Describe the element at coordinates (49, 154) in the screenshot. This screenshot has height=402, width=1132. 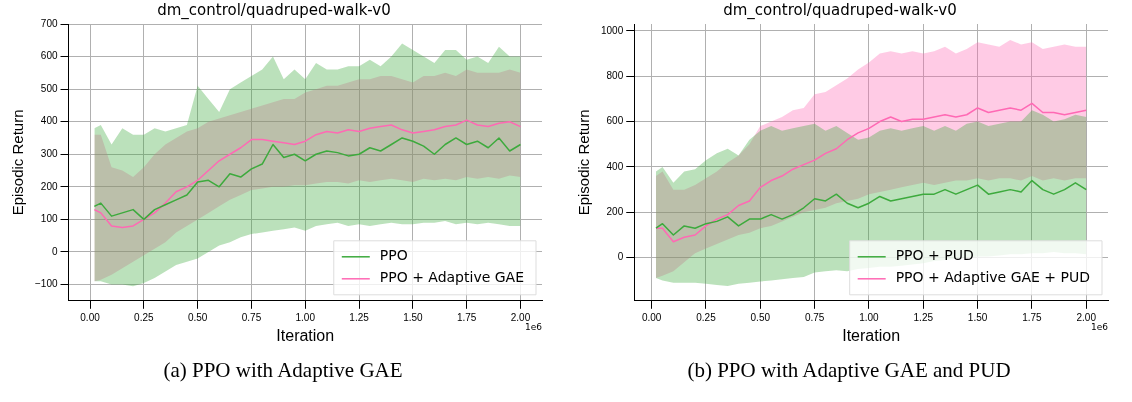
I see `y-tick-label: 300` at that location.